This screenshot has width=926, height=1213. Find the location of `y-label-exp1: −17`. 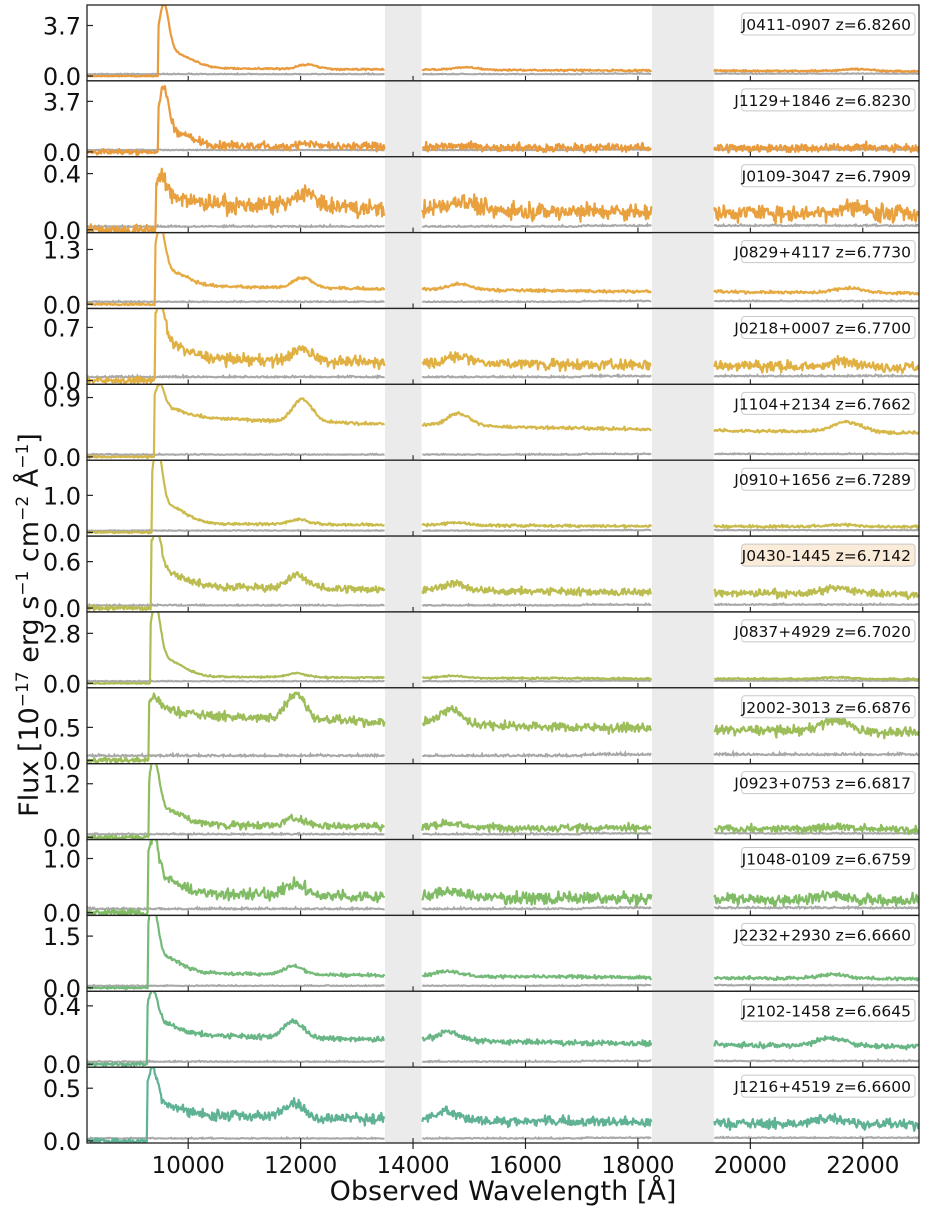

y-label-exp1: −17 is located at coordinates (23, 689).